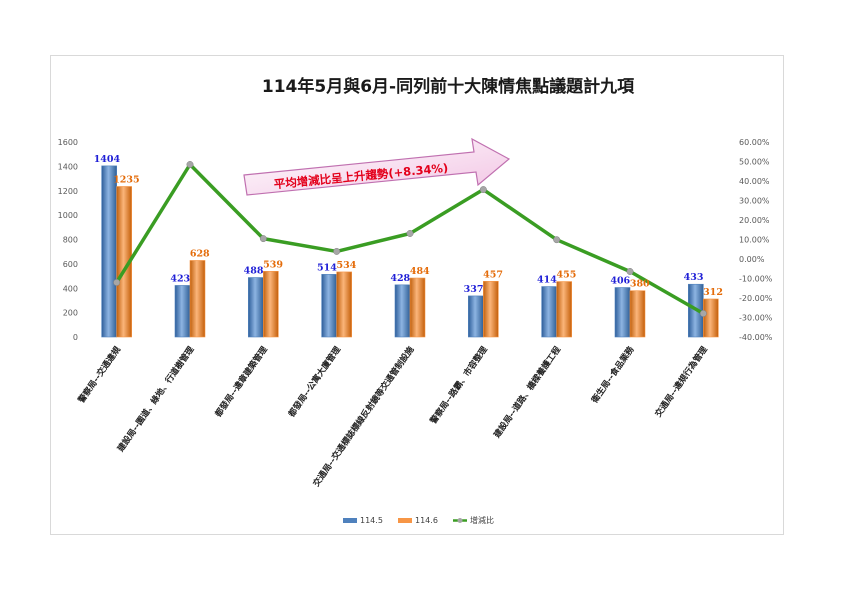 This screenshot has height=600, width=844. Describe the element at coordinates (681, 381) in the screenshot. I see `category-label: 交通局--違規行為管理` at that location.